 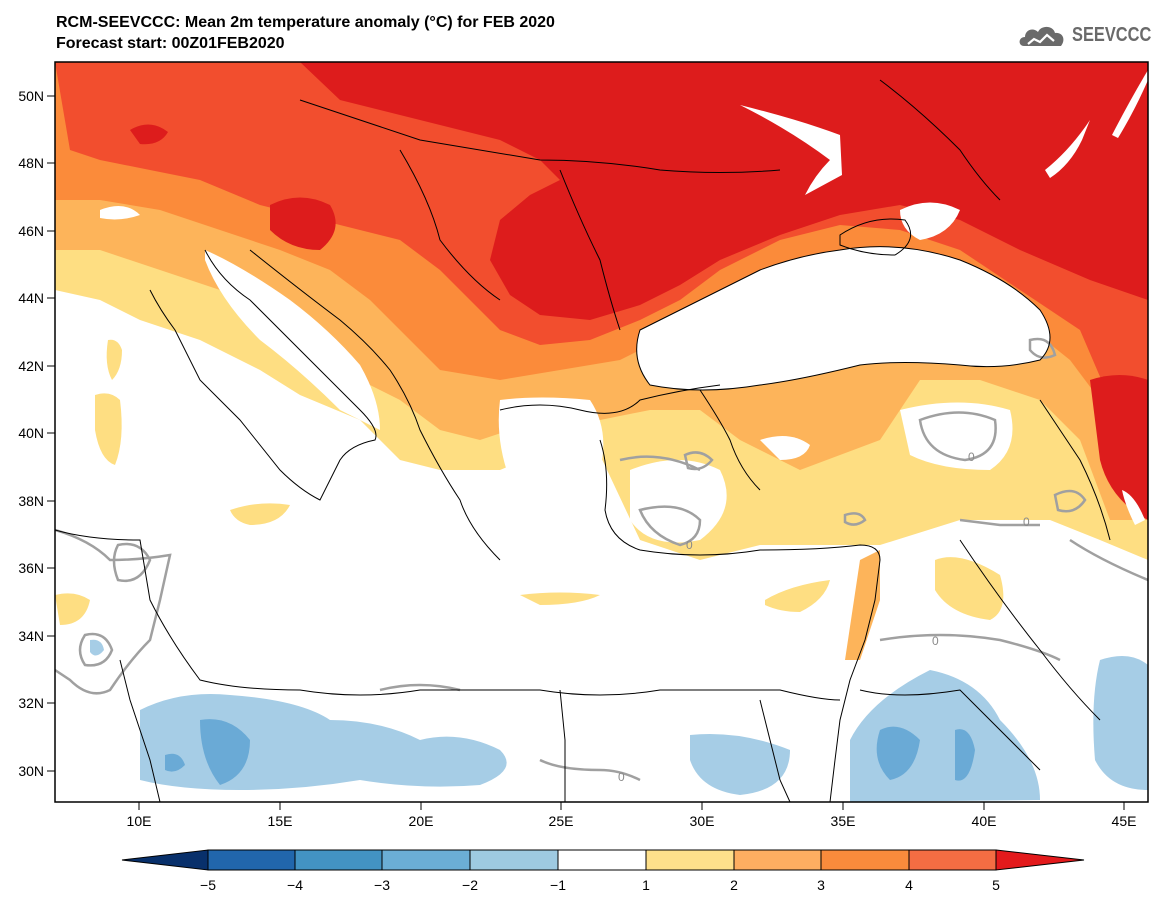 I want to click on lat-label-36N: 36N, so click(x=31, y=568).